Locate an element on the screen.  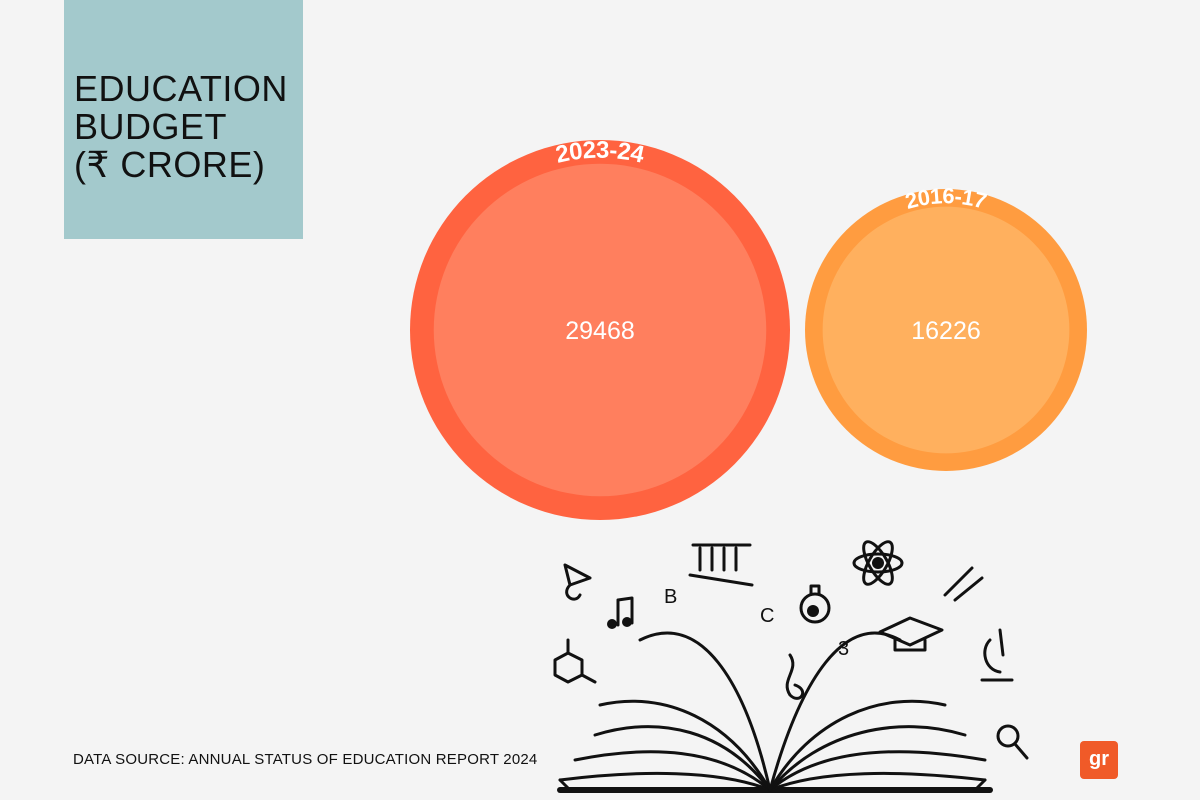
bubble-value-label: 16226 is located at coordinates (946, 331).